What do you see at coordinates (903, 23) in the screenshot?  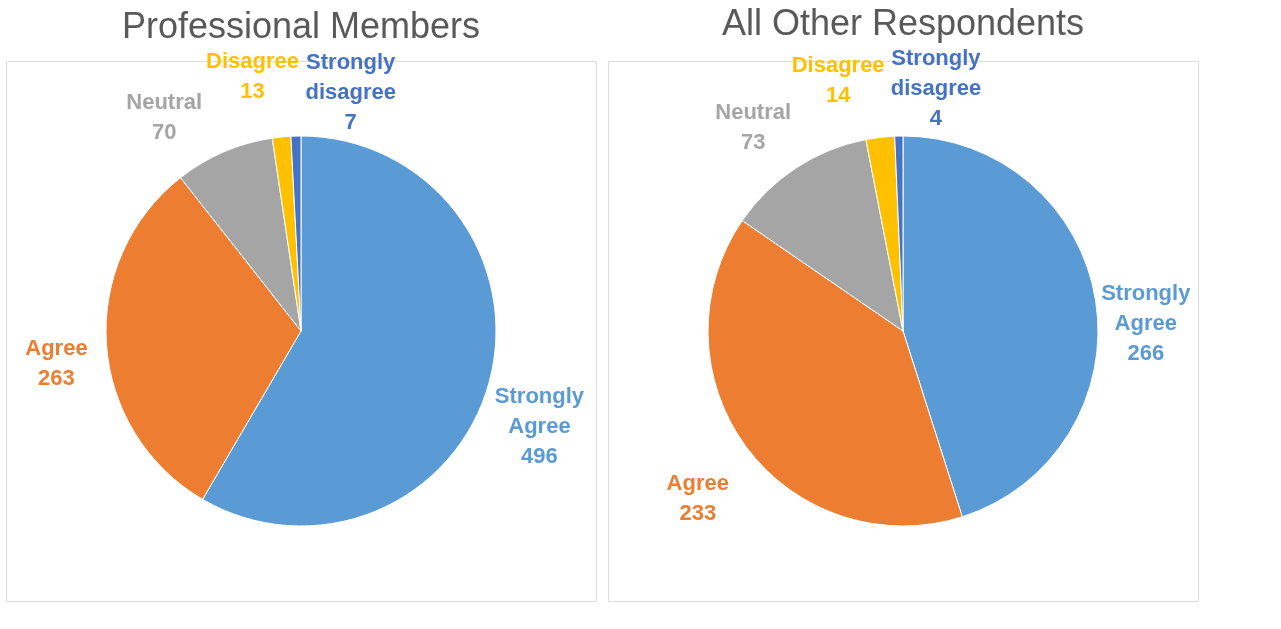 I see `chart-title: All Other Respondents` at bounding box center [903, 23].